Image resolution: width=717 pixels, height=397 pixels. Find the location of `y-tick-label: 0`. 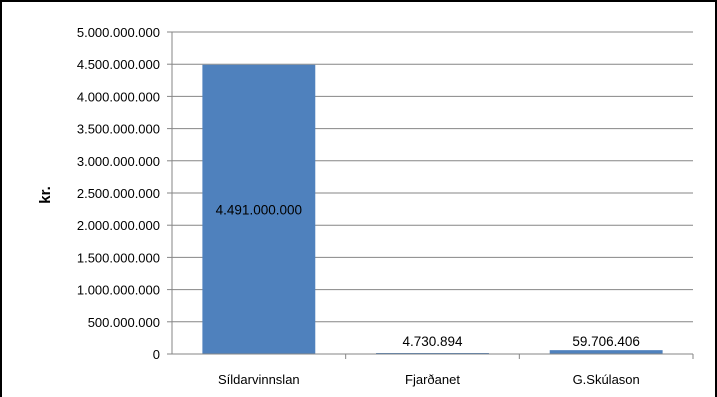

y-tick-label: 0 is located at coordinates (156, 354).